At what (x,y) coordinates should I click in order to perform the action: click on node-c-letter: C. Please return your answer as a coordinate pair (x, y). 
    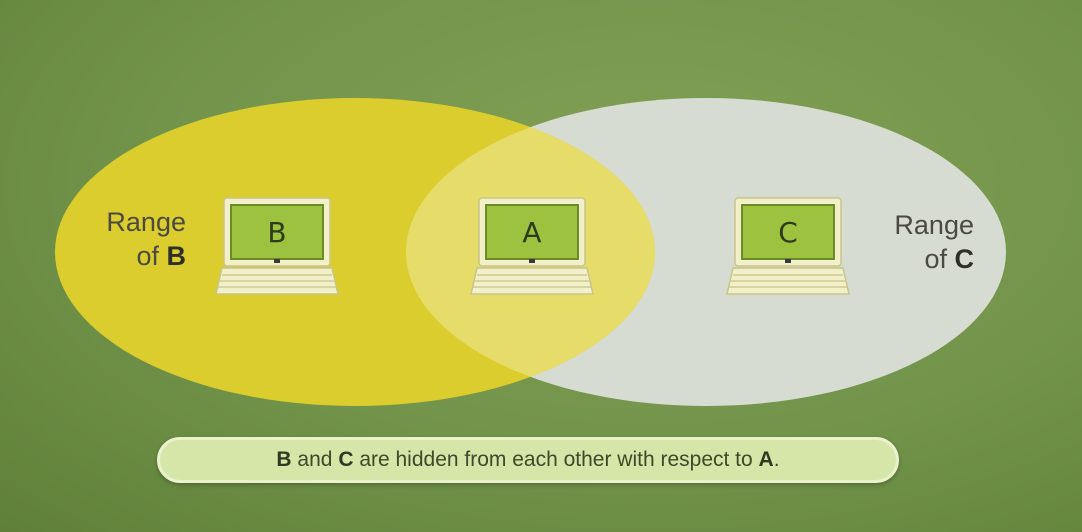
    Looking at the image, I should click on (788, 232).